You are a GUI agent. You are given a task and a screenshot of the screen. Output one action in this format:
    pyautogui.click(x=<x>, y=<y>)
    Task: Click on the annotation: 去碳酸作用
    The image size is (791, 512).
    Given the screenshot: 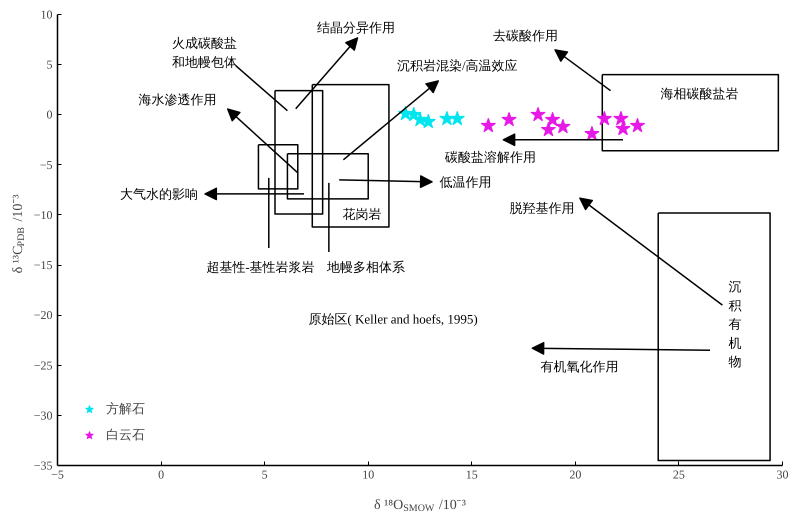 What is the action you would take?
    pyautogui.click(x=525, y=36)
    